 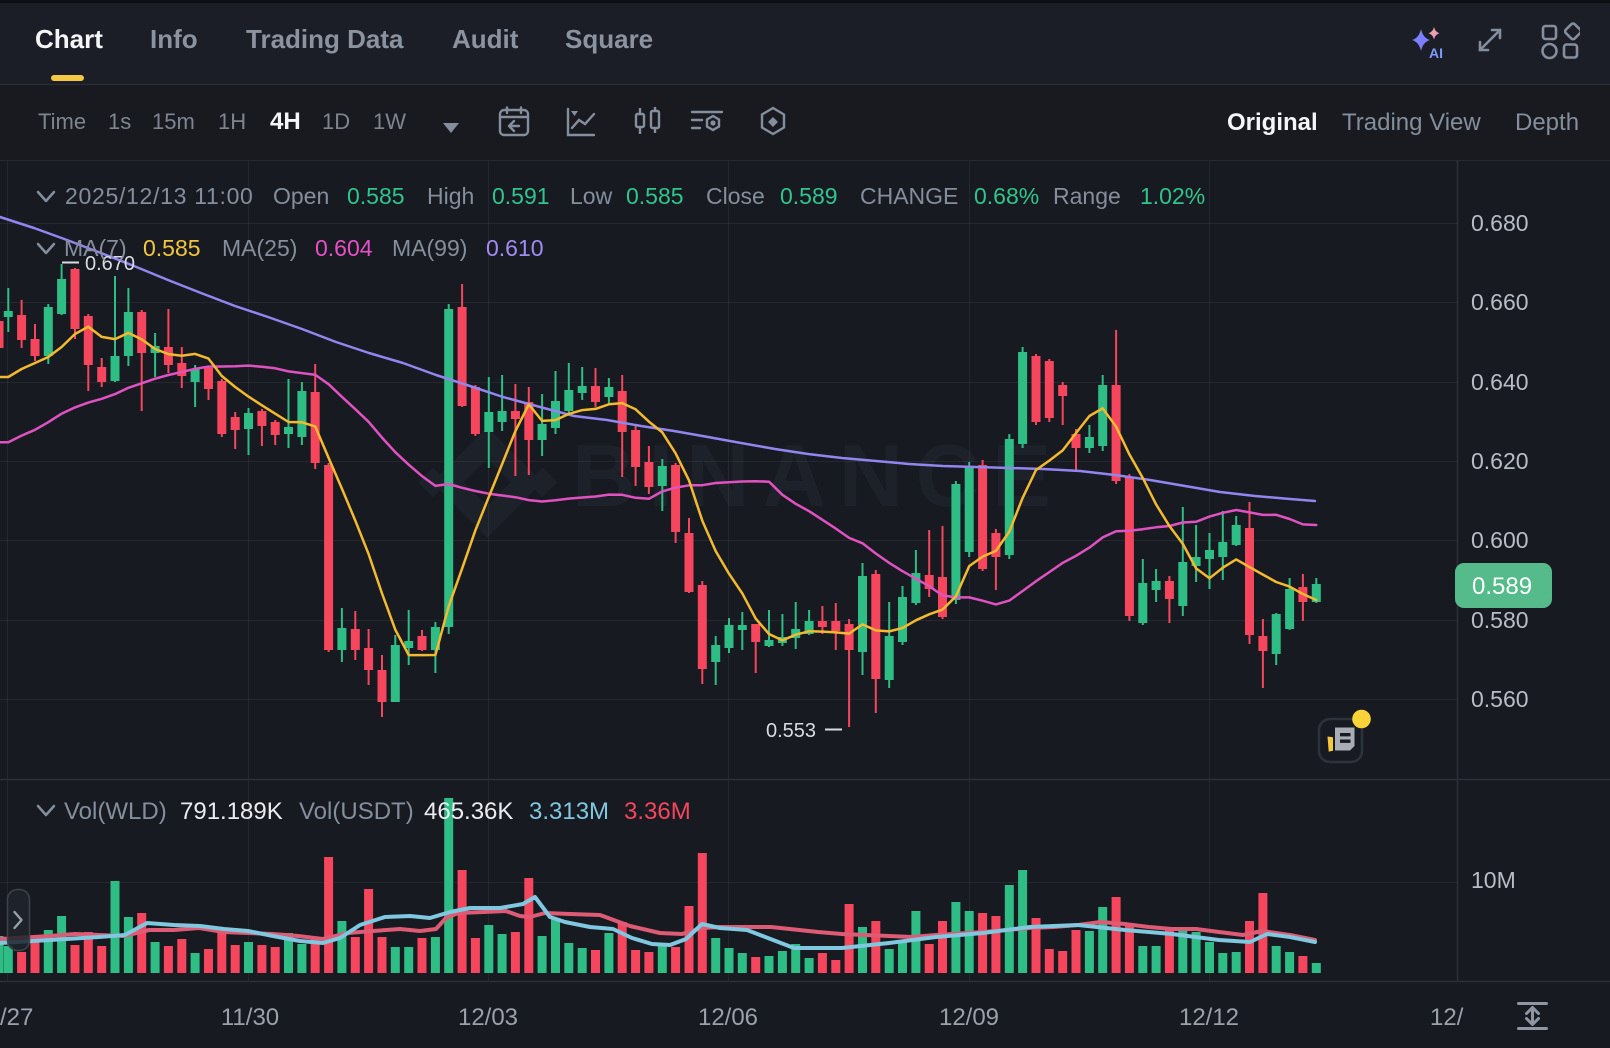 I want to click on svg-text: 0.670, so click(x=110, y=264).